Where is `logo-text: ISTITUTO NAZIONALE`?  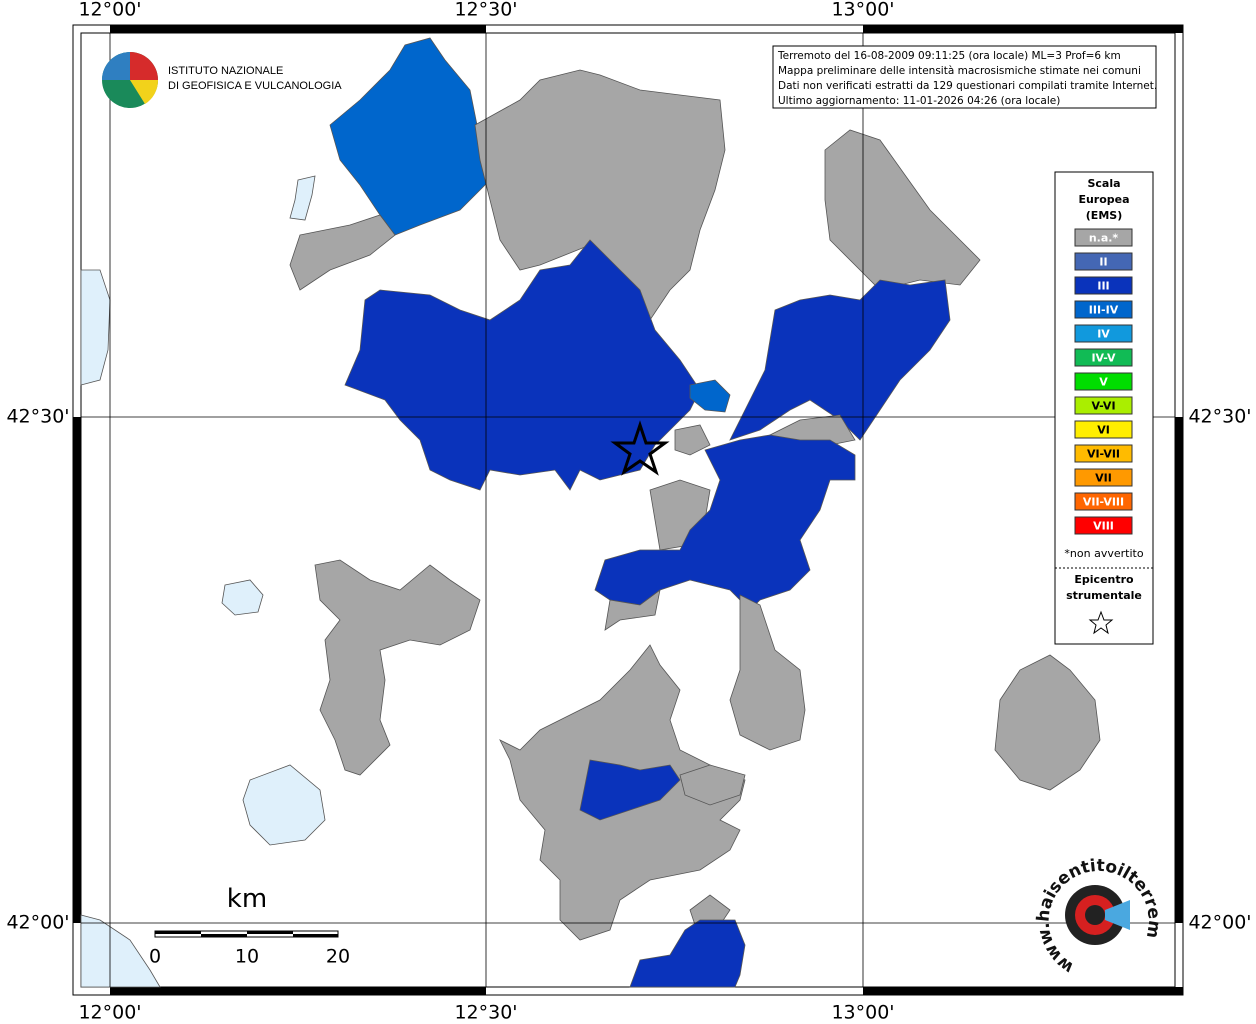
logo-text: ISTITUTO NAZIONALE is located at coordinates (225, 71).